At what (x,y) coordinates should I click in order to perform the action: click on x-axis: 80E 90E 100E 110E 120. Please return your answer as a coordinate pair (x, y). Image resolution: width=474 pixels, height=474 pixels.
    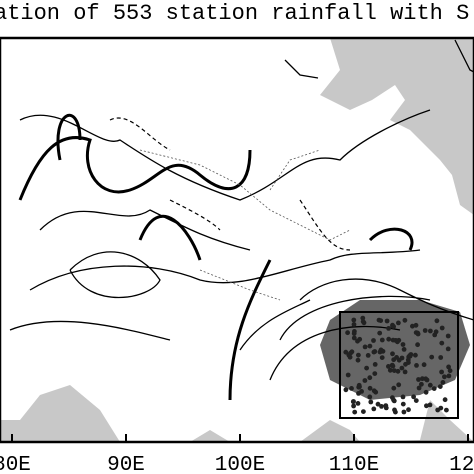
    Looking at the image, I should click on (237, 454).